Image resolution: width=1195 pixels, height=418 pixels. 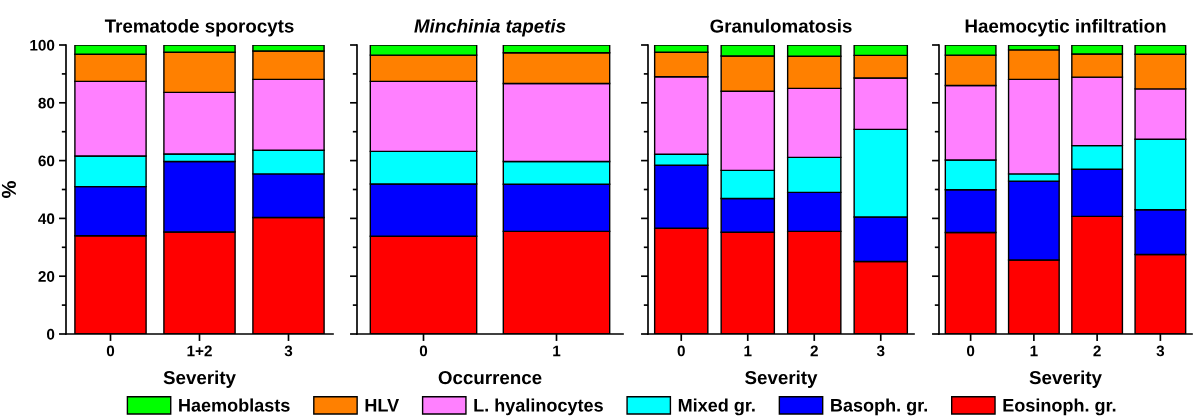 What do you see at coordinates (42, 45) in the screenshot?
I see `y-tick-label: 100` at bounding box center [42, 45].